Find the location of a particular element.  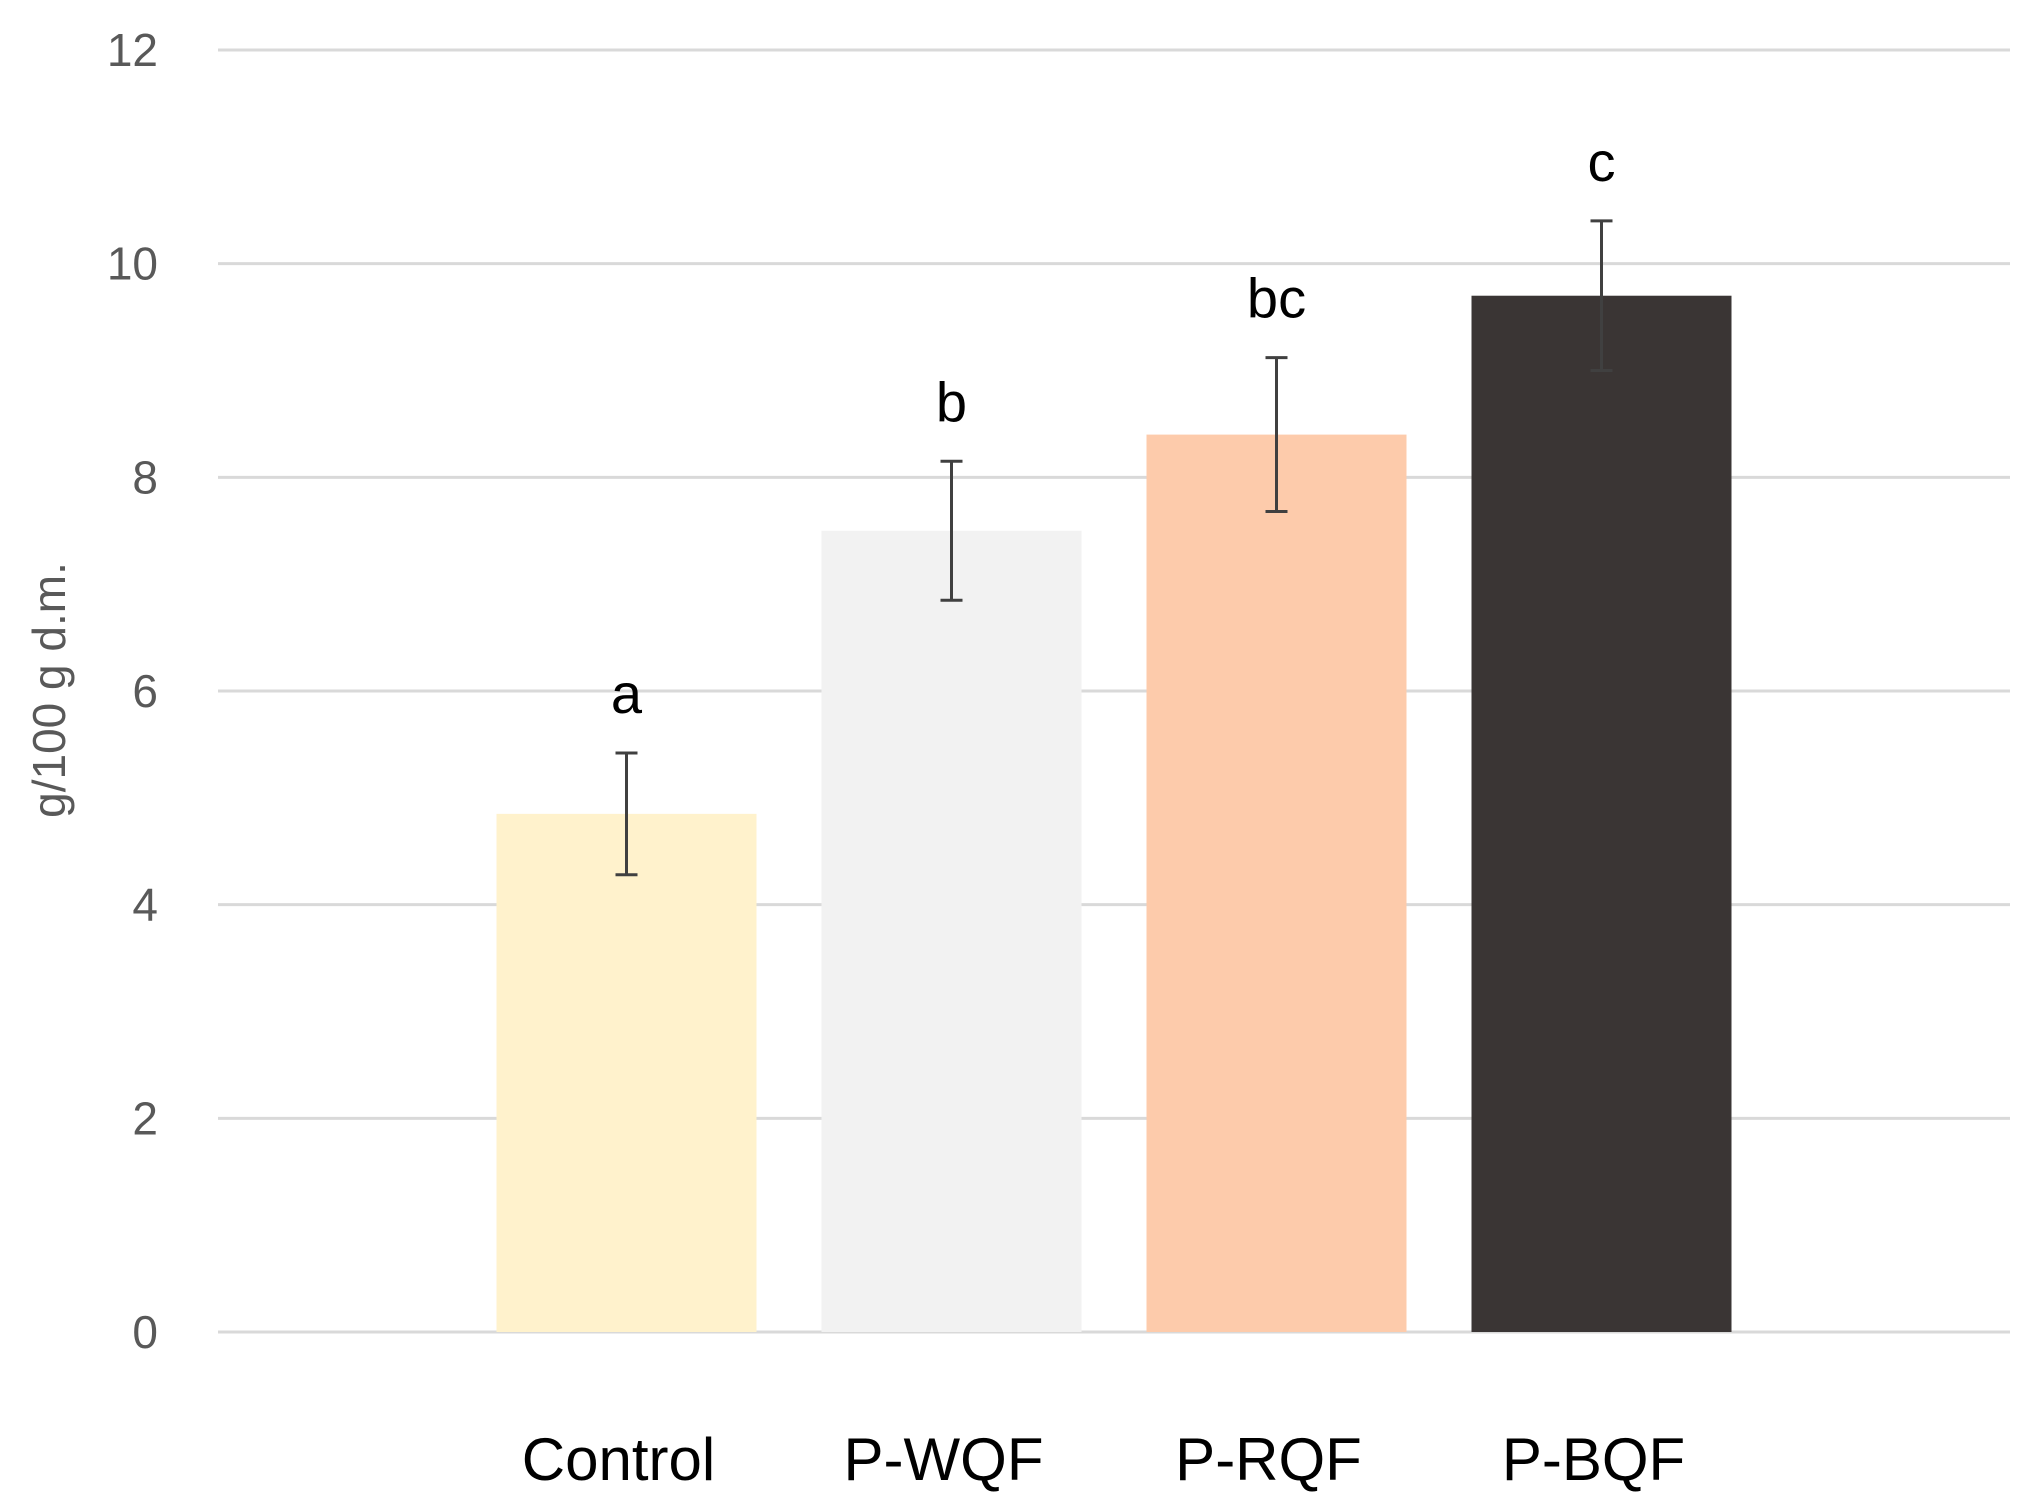

category-label: P-RQF is located at coordinates (1268, 1459).